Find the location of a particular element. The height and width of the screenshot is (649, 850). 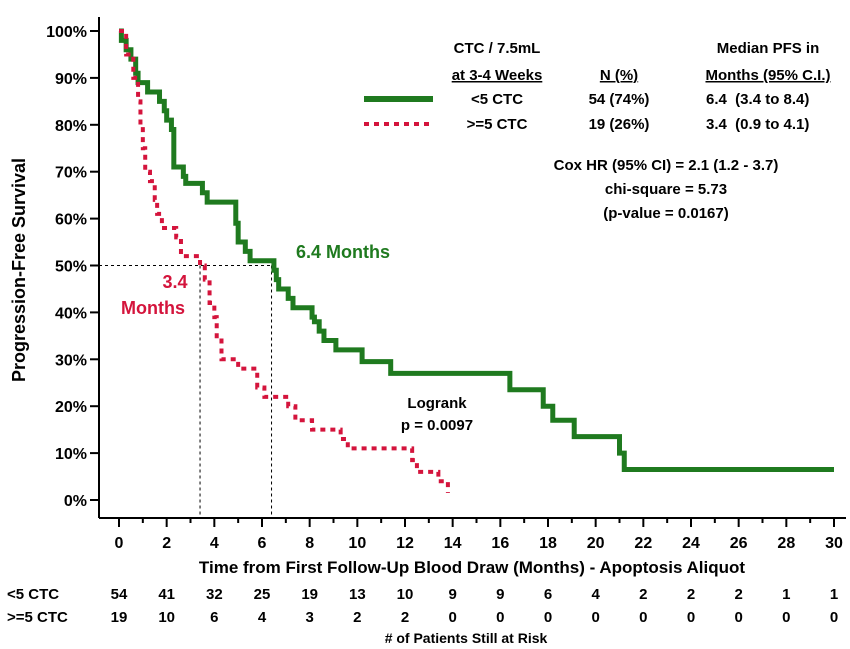

legend-row-lt5-median: 6.4 (3.4 to 8.4) is located at coordinates (757, 99).